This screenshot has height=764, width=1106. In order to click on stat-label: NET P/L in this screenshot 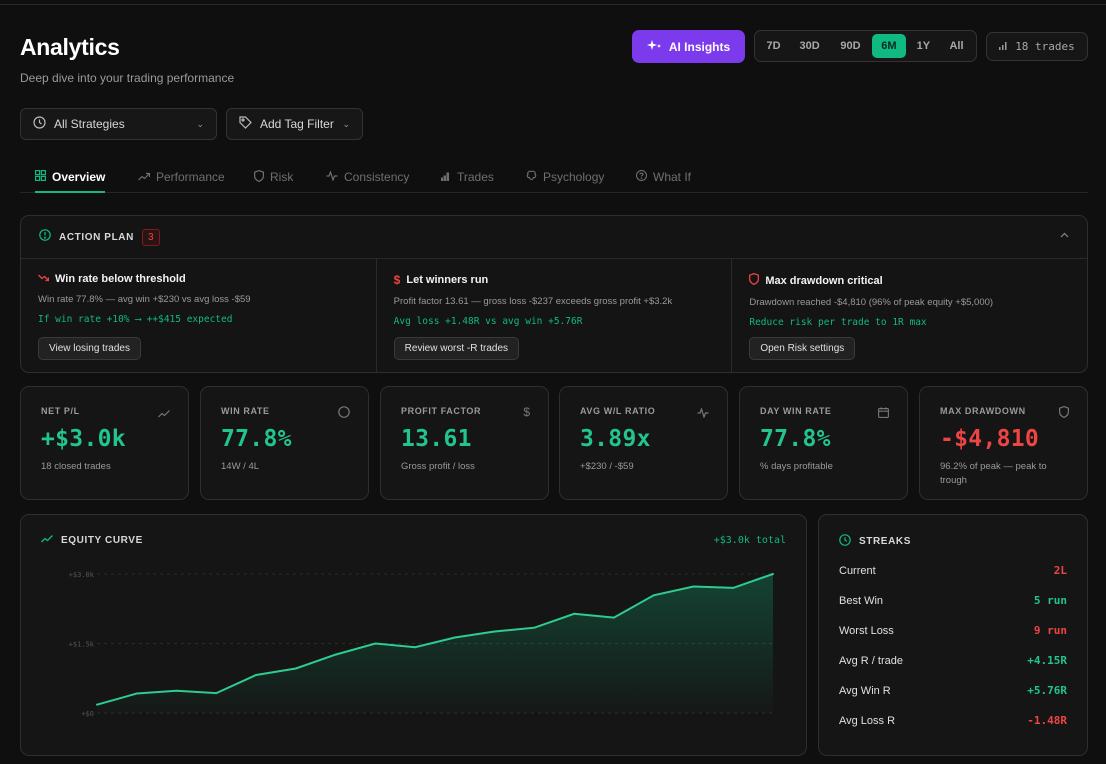, I will do `click(60, 411)`.